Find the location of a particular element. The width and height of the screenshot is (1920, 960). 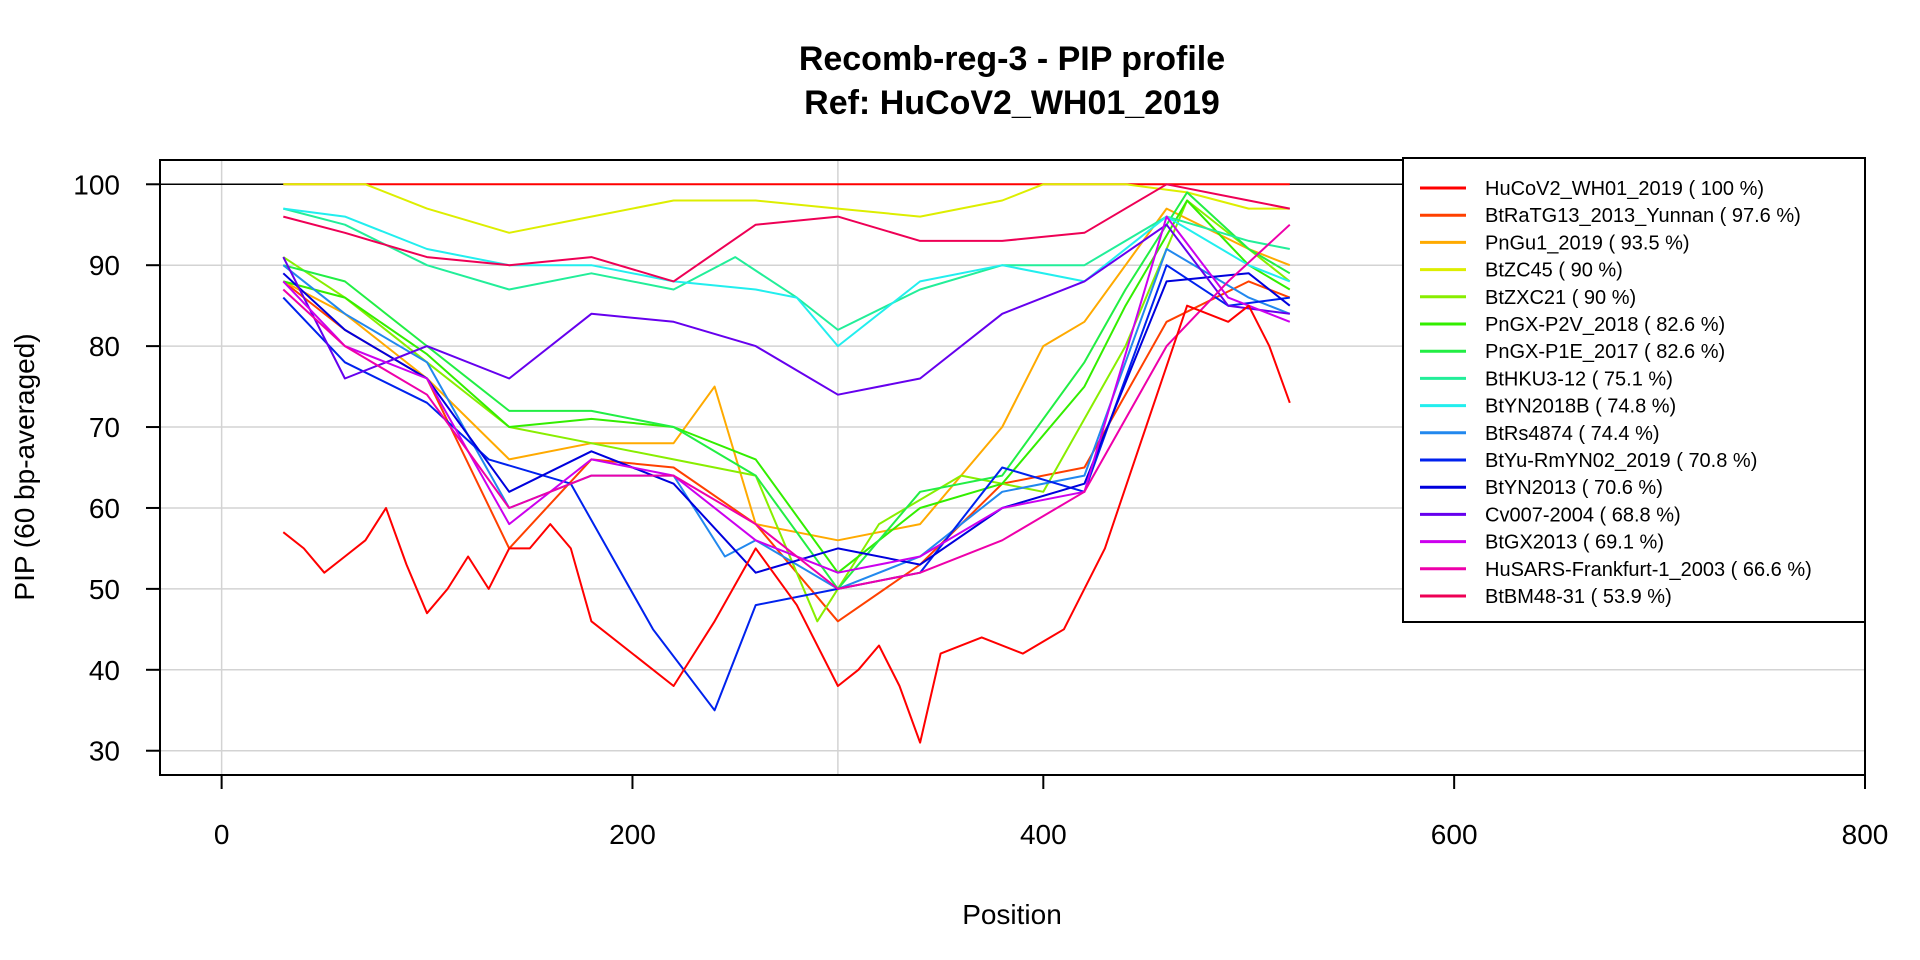

series-line-Cv007-2004 is located at coordinates (786, 309).